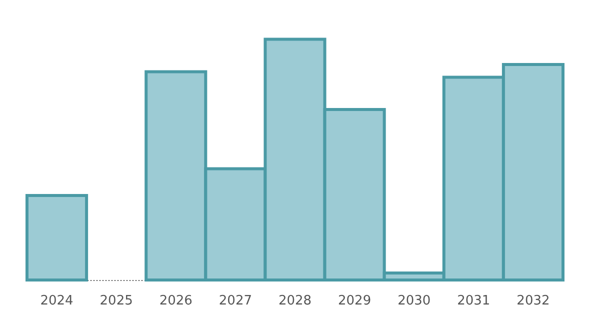 Image resolution: width=600 pixels, height=322 pixels. I want to click on x-tick-label: 2029, so click(355, 301).